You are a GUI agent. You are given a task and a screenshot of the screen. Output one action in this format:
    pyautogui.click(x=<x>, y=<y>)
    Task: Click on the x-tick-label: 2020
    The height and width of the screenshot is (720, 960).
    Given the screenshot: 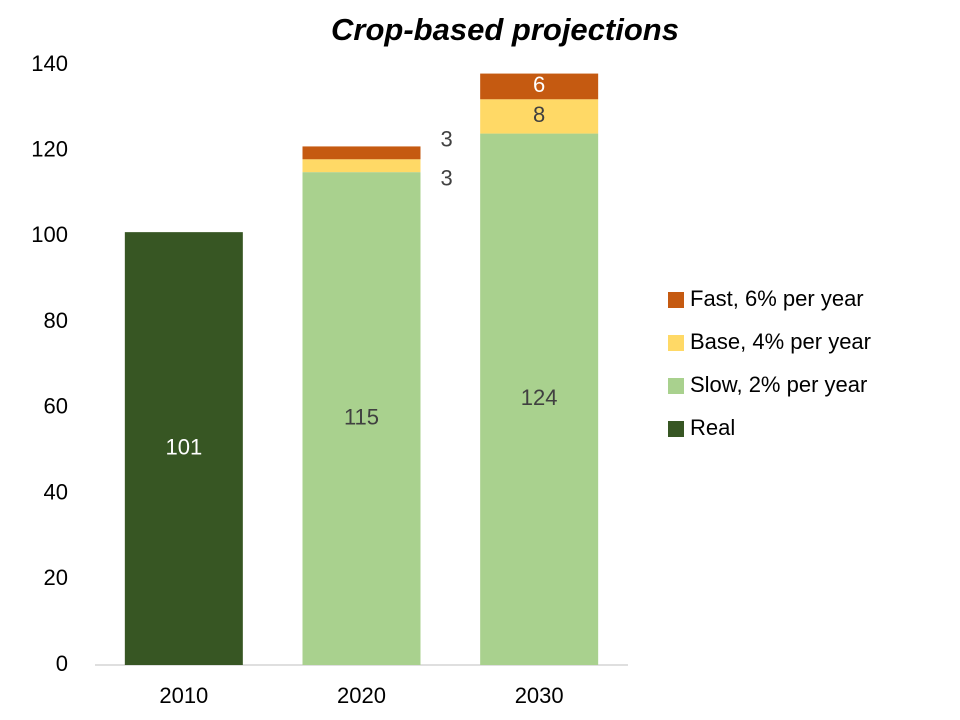 What is the action you would take?
    pyautogui.click(x=361, y=695)
    